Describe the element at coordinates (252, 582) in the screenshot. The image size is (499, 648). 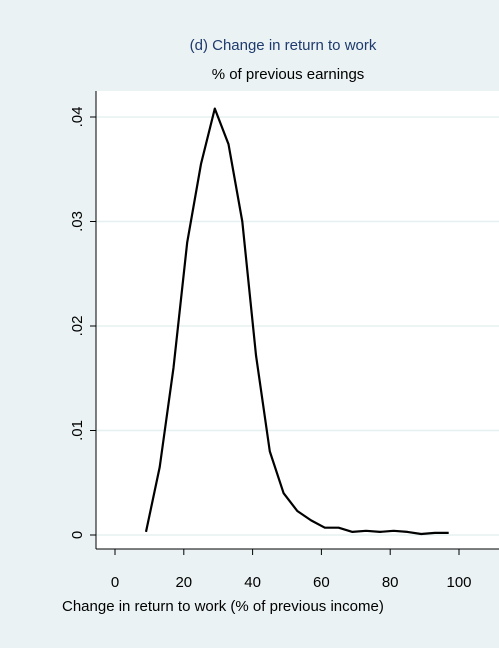
I see `x-tick-label: 40` at that location.